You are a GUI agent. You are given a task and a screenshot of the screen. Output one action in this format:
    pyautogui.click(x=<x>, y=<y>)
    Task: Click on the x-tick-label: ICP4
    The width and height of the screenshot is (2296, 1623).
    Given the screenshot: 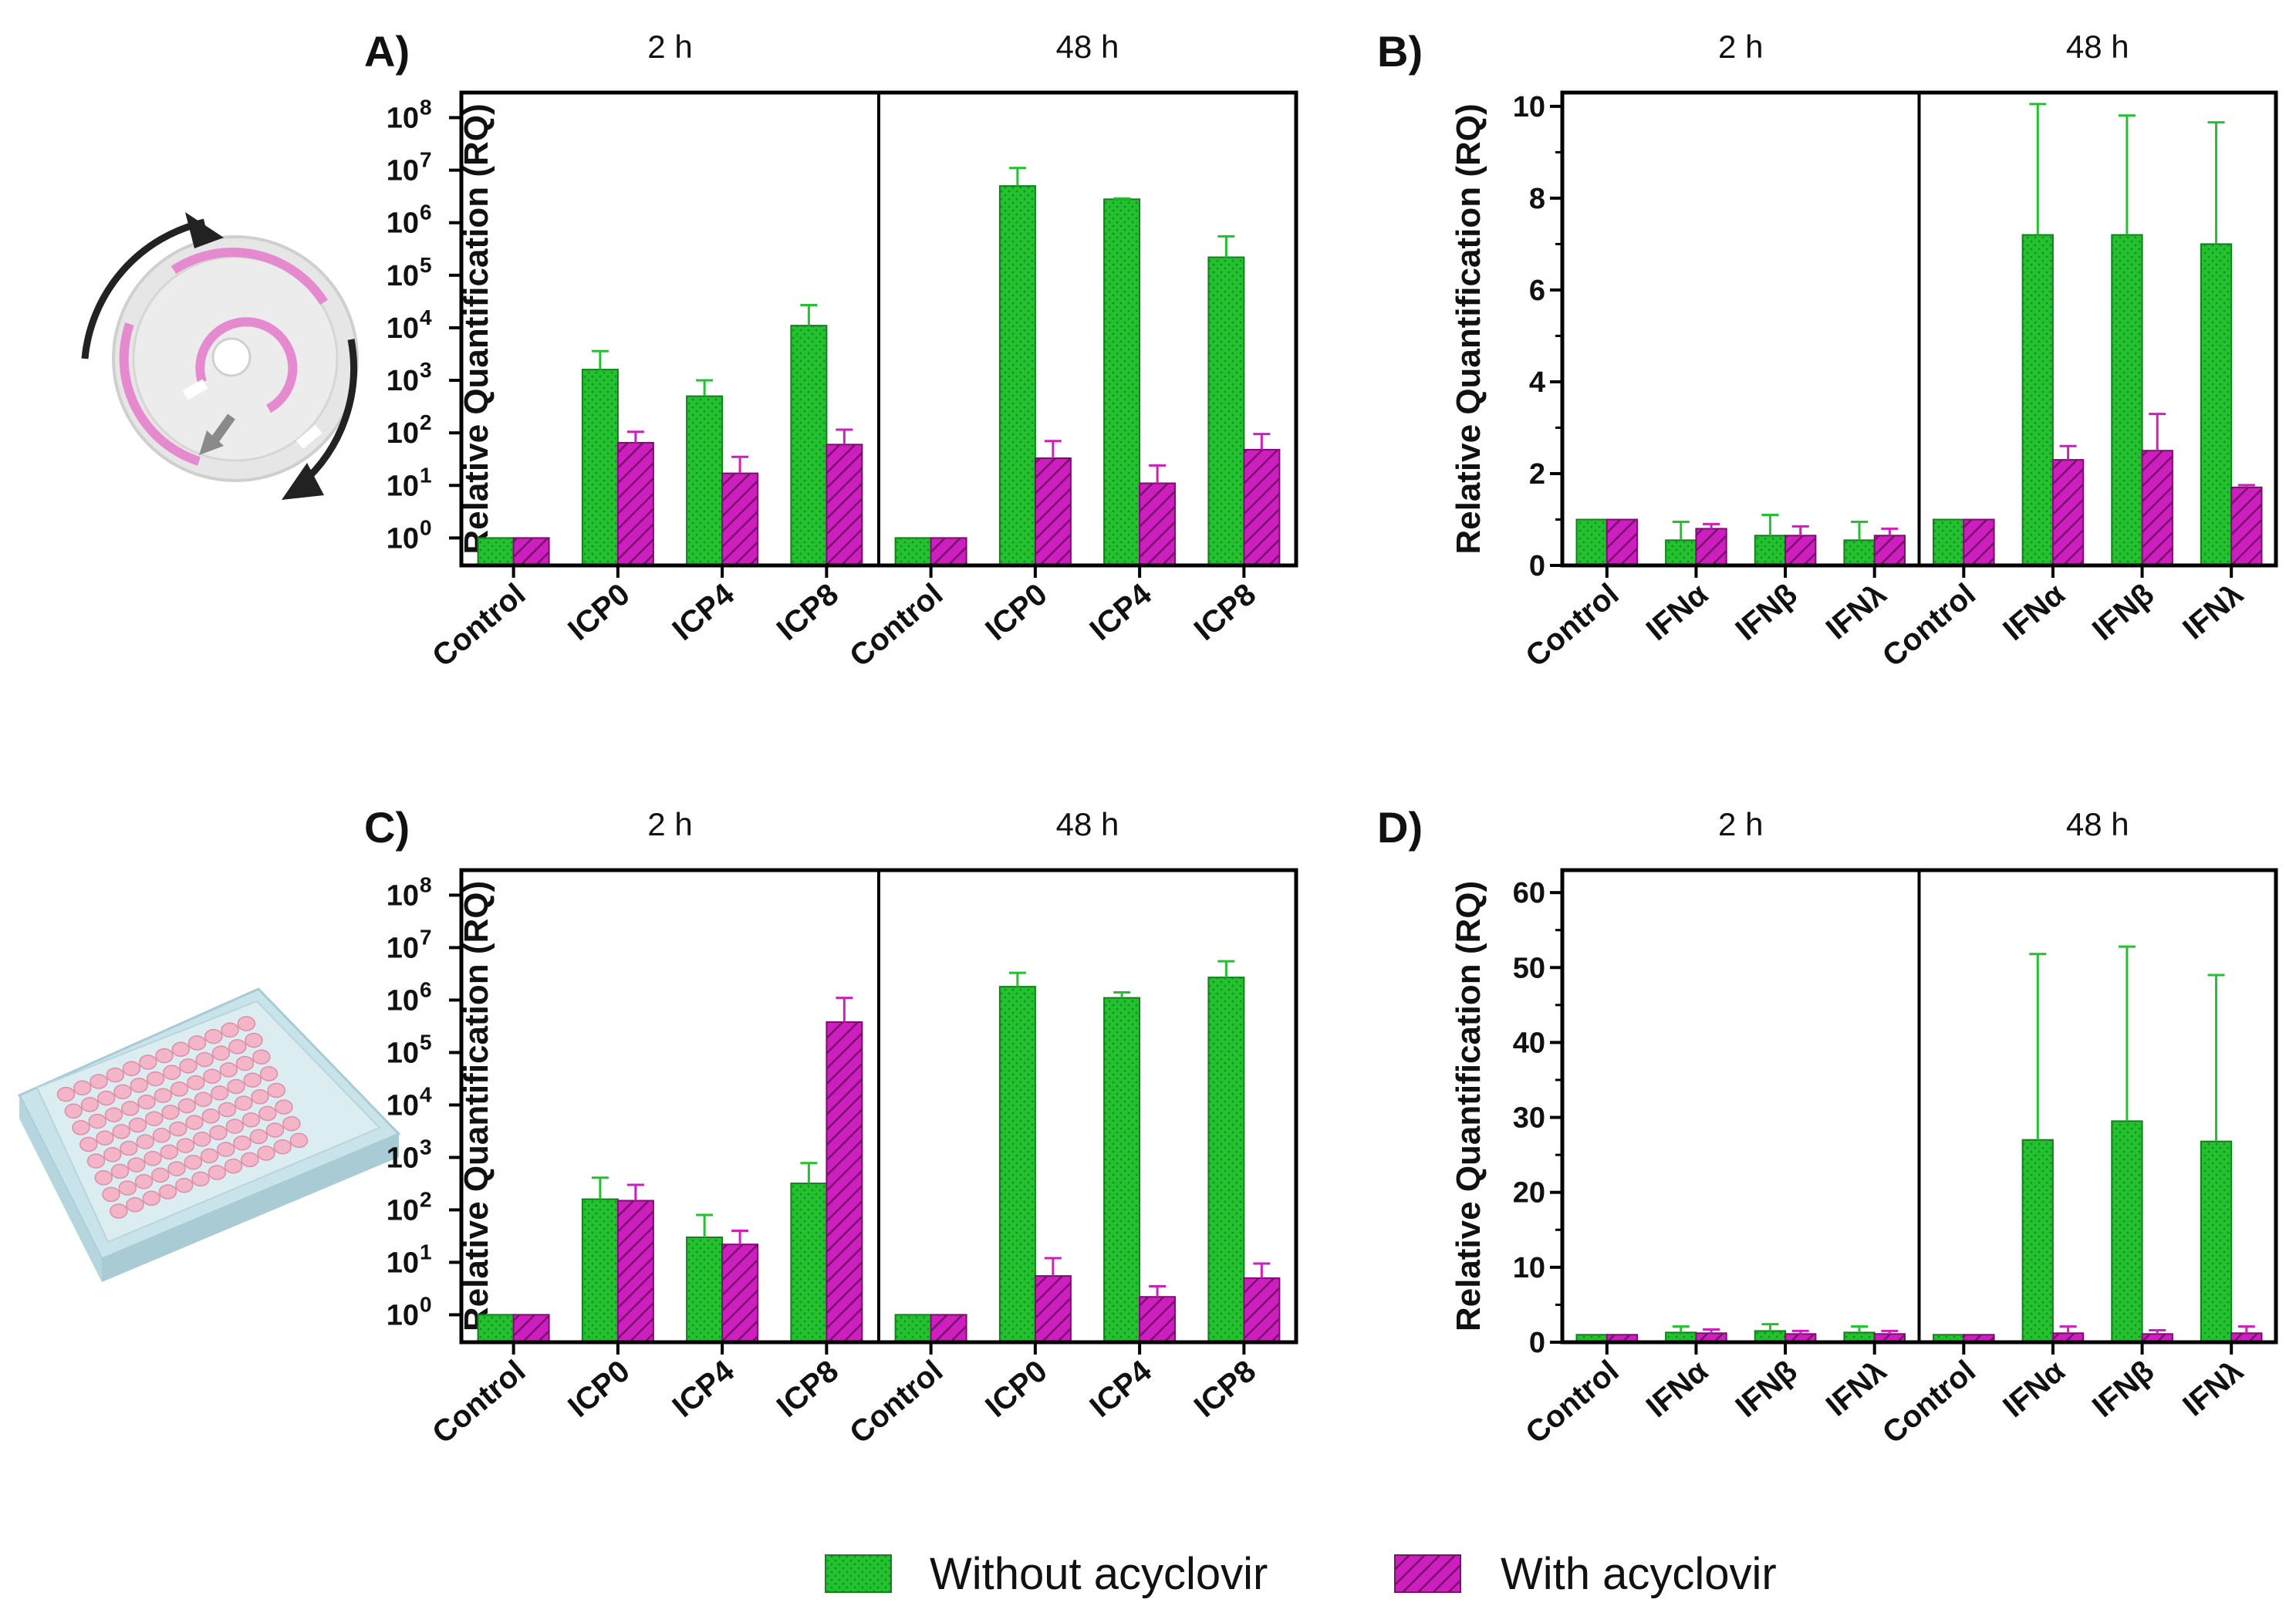 What is the action you would take?
    pyautogui.click(x=1120, y=1389)
    